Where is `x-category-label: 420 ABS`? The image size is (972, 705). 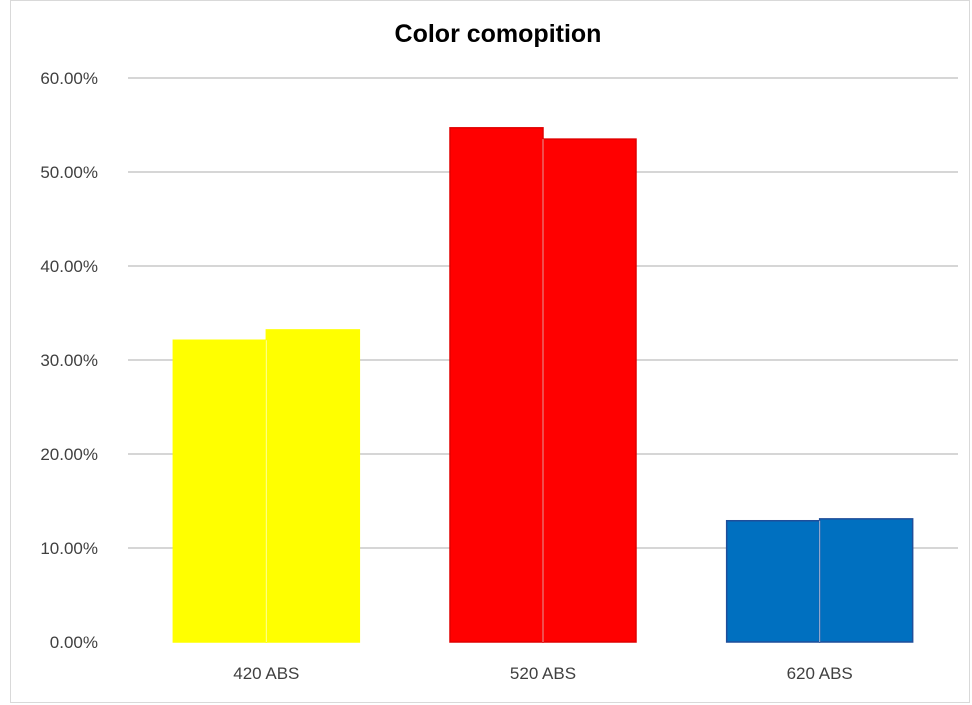 x-category-label: 420 ABS is located at coordinates (266, 673).